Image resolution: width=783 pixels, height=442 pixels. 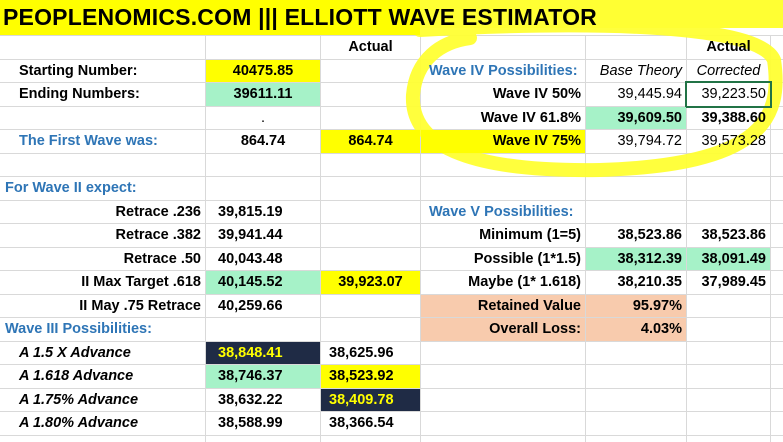 I want to click on cell-value: 38,366.54, so click(x=361, y=423).